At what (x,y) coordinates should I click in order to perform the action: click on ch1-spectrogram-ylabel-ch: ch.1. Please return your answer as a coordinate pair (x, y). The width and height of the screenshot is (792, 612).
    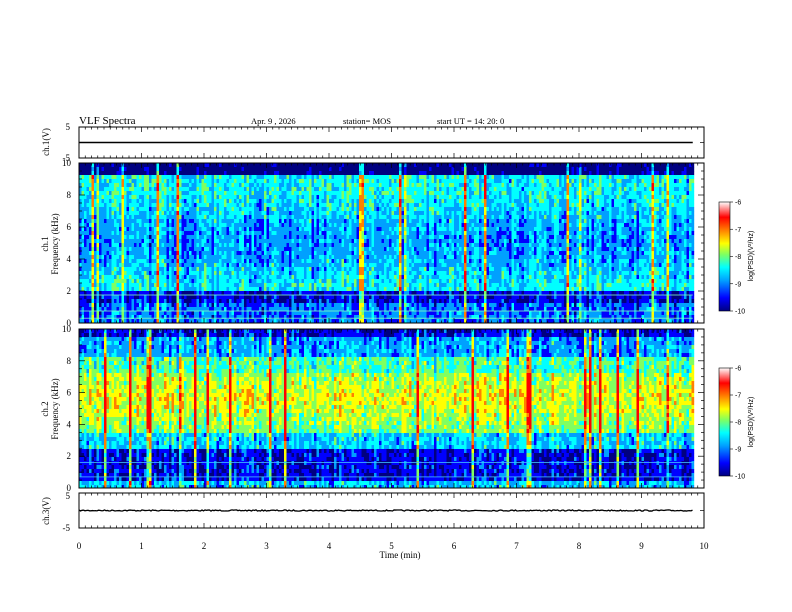
    Looking at the image, I should click on (45, 243).